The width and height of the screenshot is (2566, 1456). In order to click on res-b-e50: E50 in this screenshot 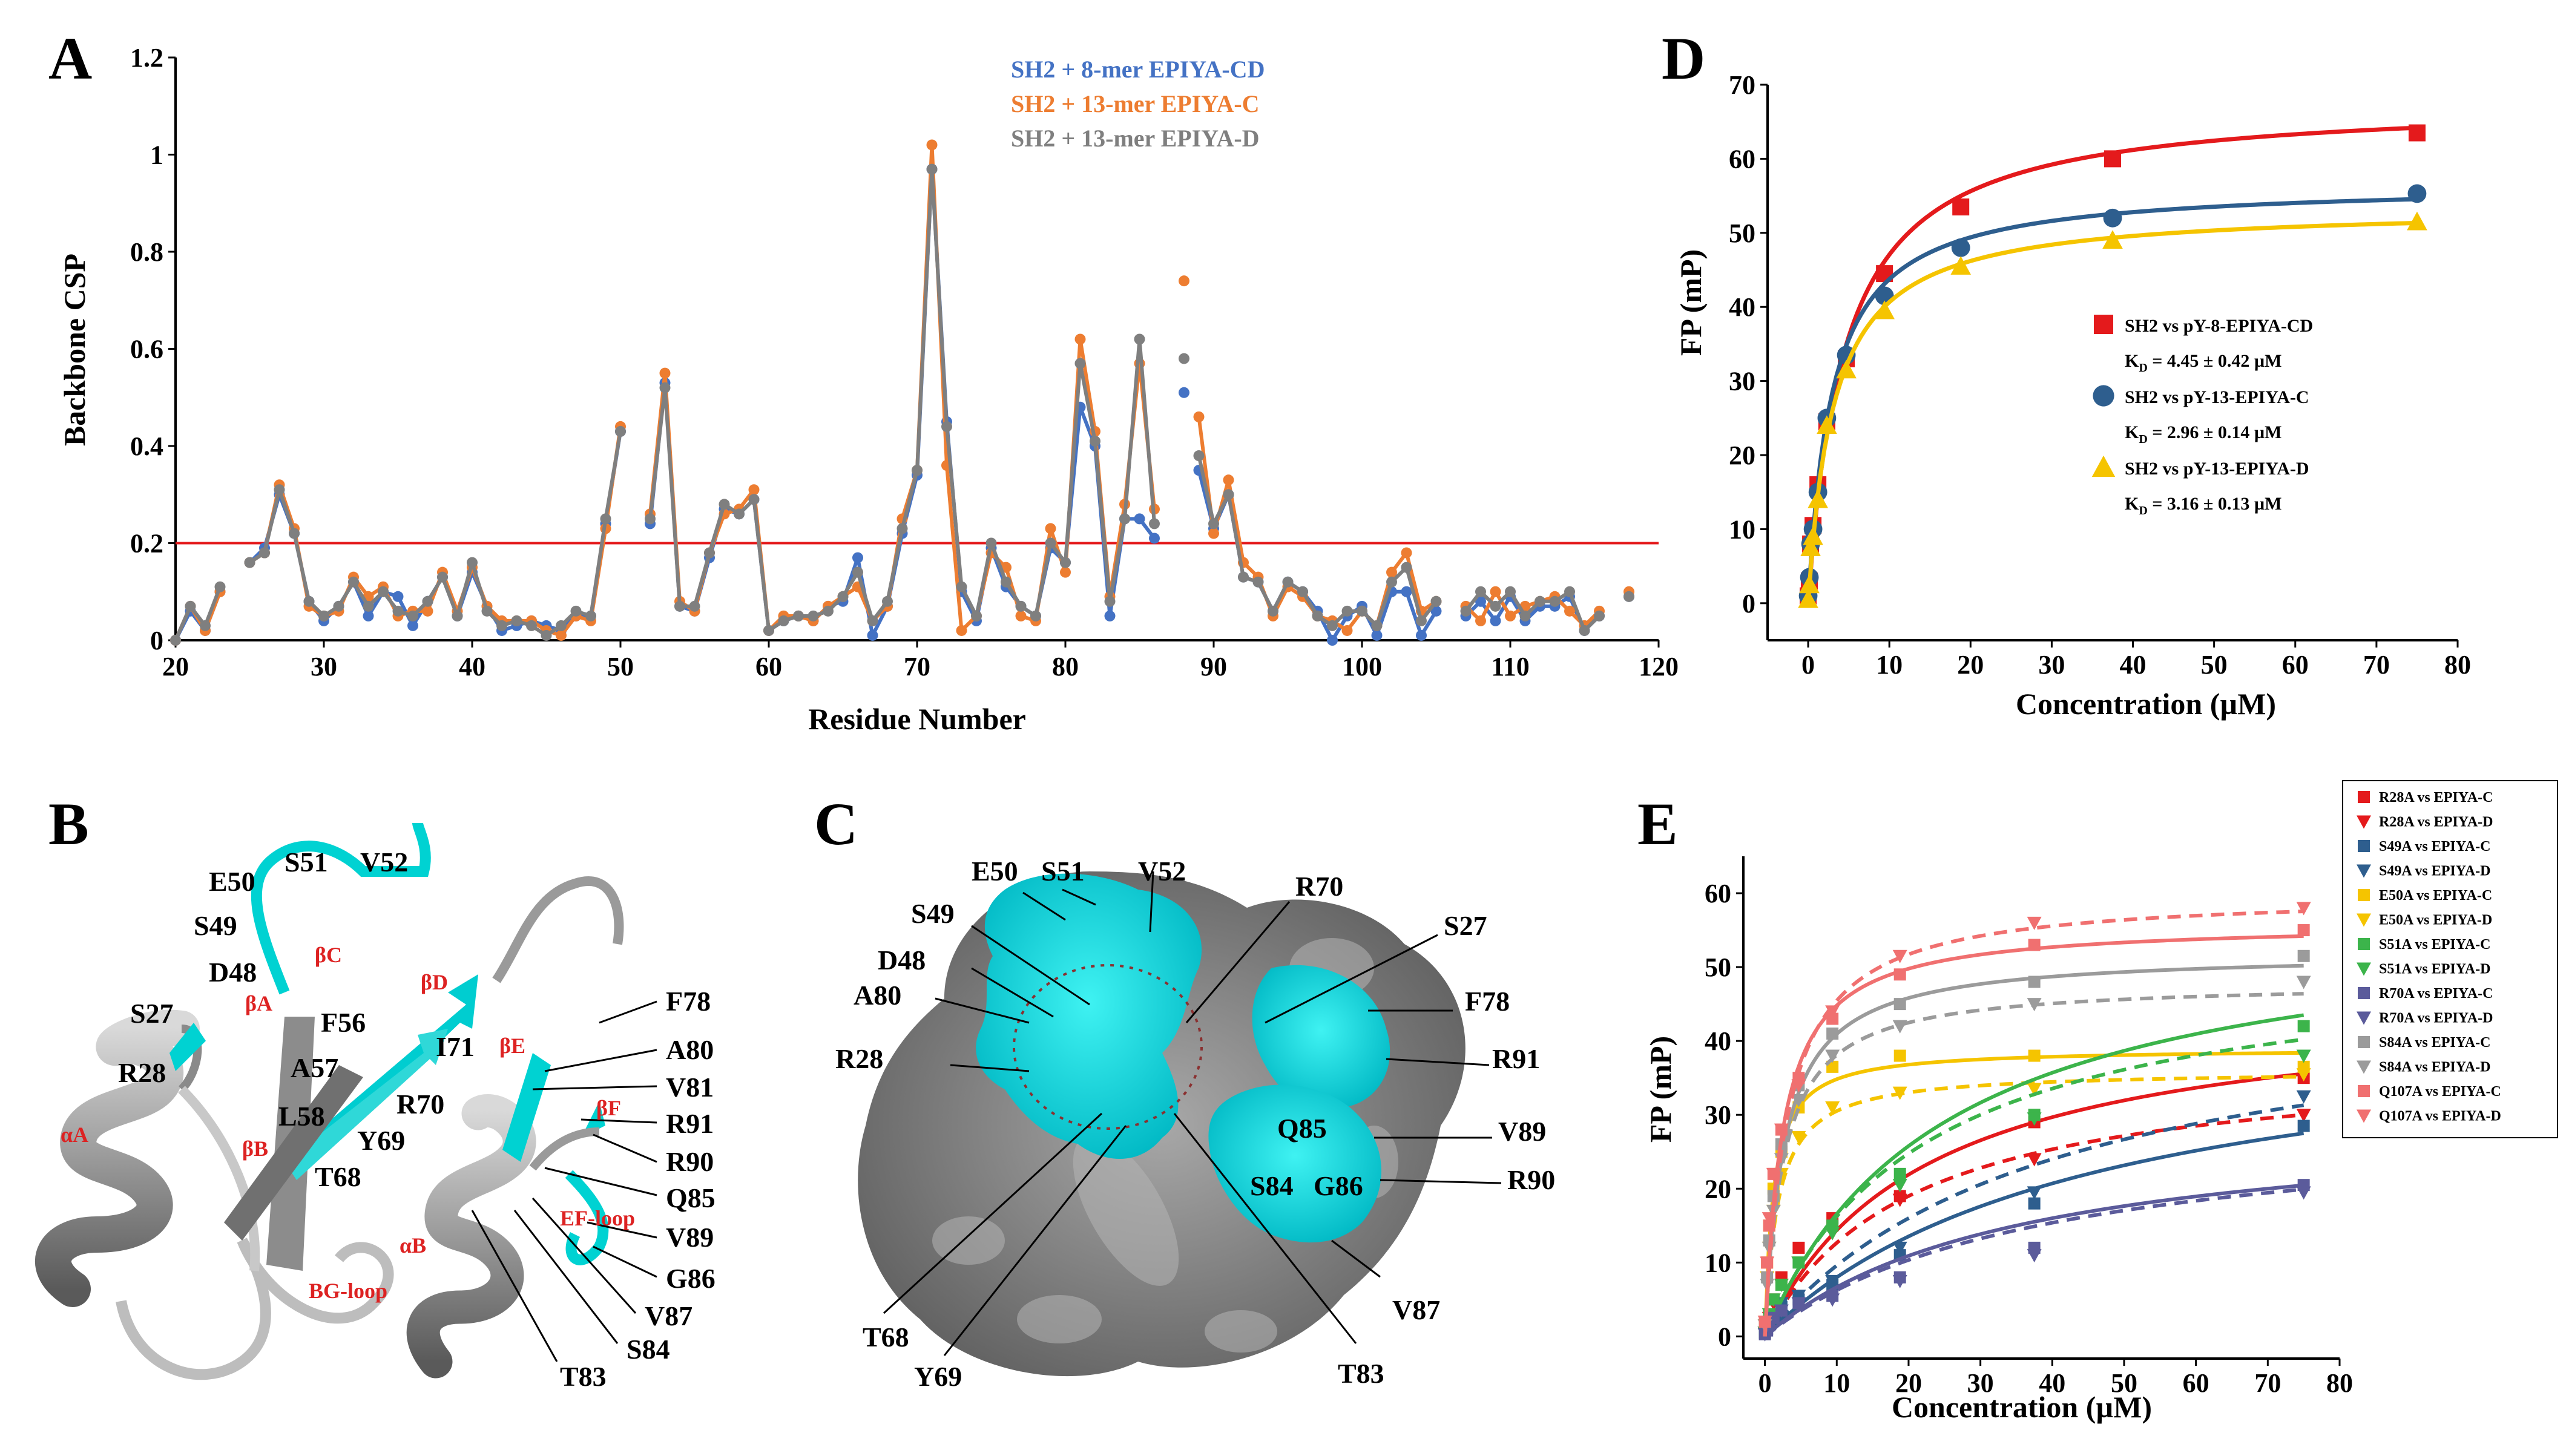, I will do `click(232, 881)`.